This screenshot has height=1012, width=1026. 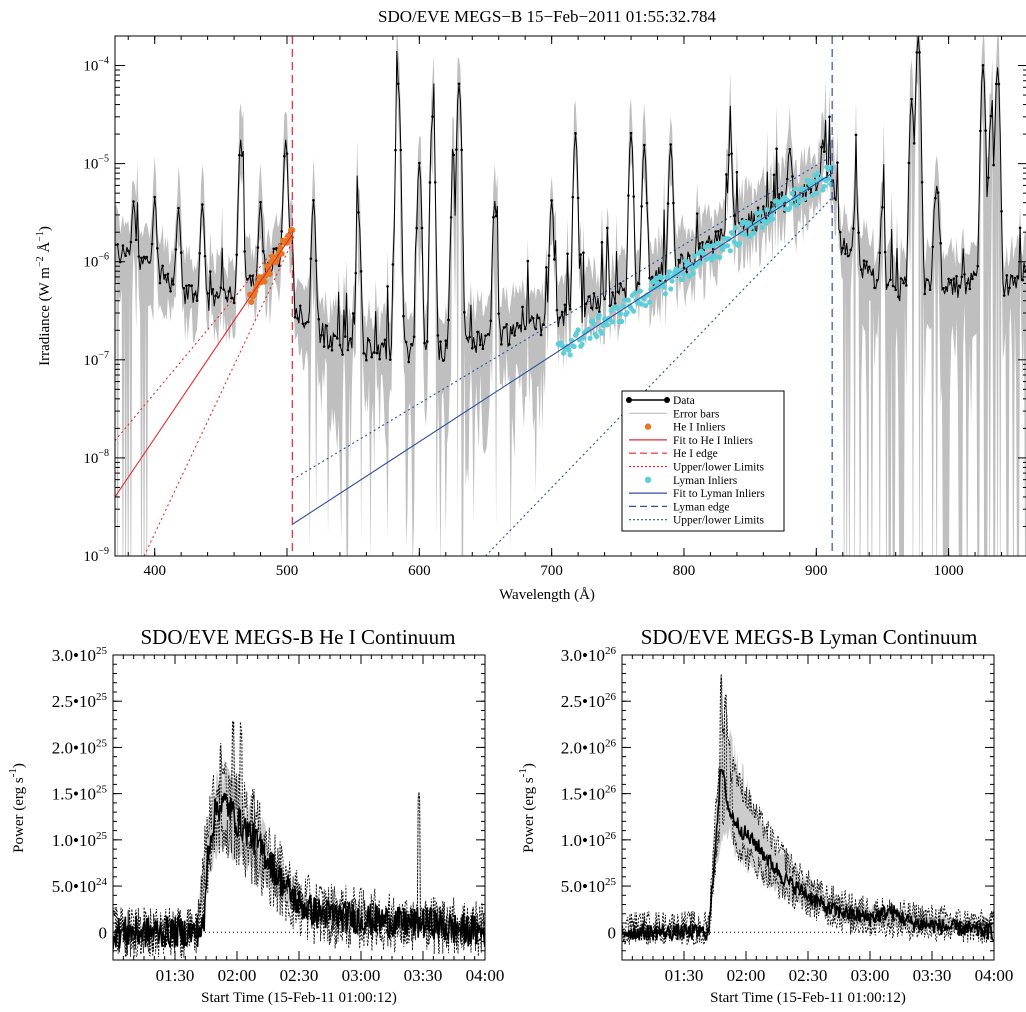 What do you see at coordinates (589, 794) in the screenshot?
I see `y-tick-label: 1.5•1026` at bounding box center [589, 794].